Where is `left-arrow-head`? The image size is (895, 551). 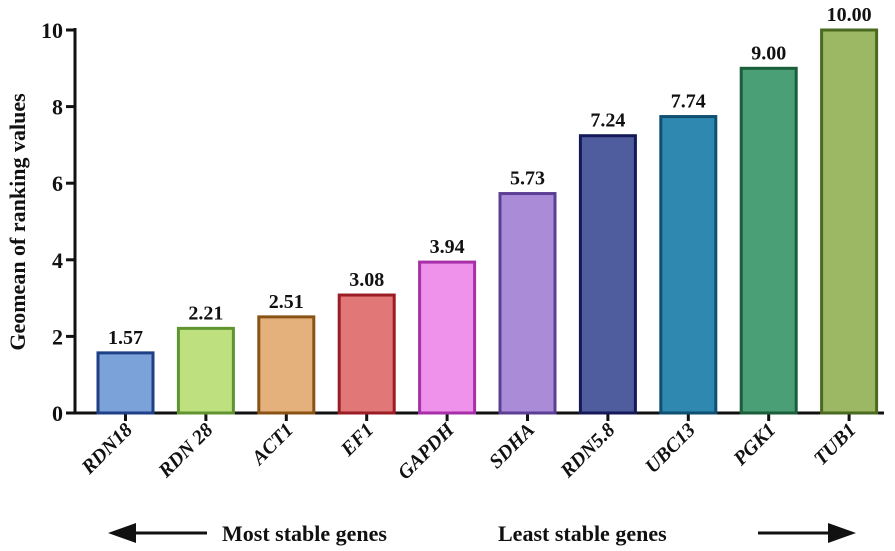
left-arrow-head is located at coordinates (122, 533).